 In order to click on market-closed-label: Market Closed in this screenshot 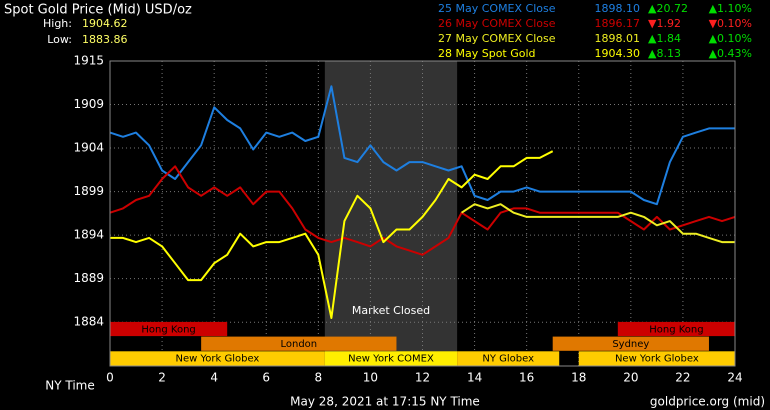, I will do `click(391, 310)`.